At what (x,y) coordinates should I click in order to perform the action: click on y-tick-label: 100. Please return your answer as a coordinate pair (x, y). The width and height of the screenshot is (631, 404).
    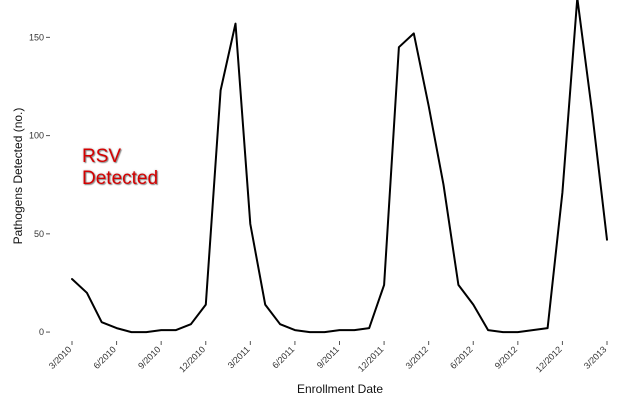
    Looking at the image, I should click on (36, 136).